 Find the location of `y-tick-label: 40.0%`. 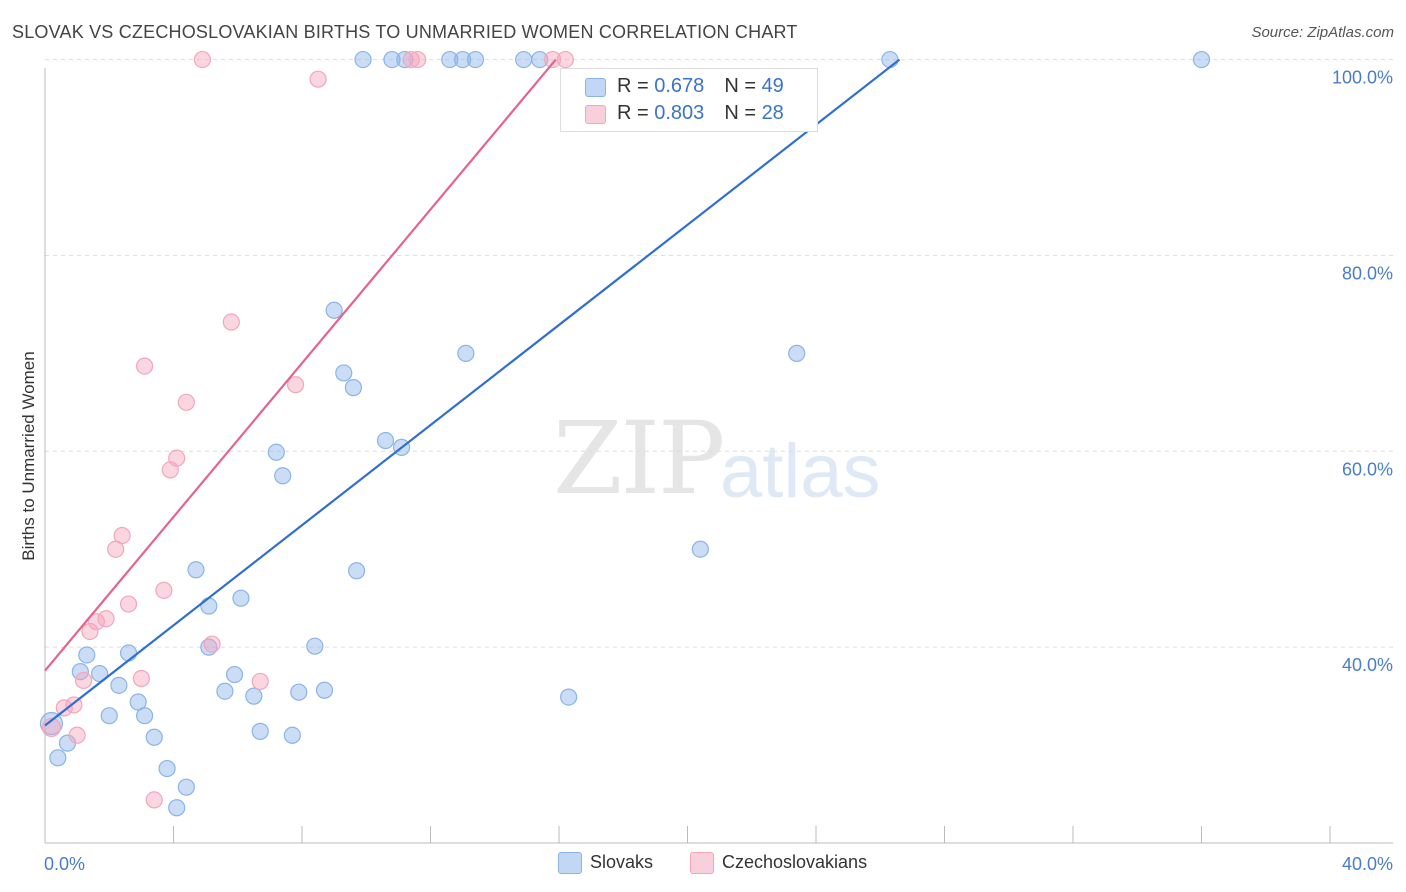

y-tick-label: 40.0% is located at coordinates (1367, 665).